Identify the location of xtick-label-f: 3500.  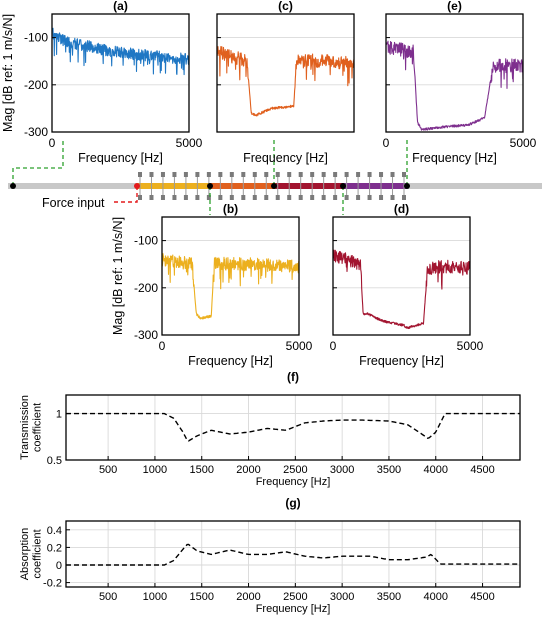
(389, 470).